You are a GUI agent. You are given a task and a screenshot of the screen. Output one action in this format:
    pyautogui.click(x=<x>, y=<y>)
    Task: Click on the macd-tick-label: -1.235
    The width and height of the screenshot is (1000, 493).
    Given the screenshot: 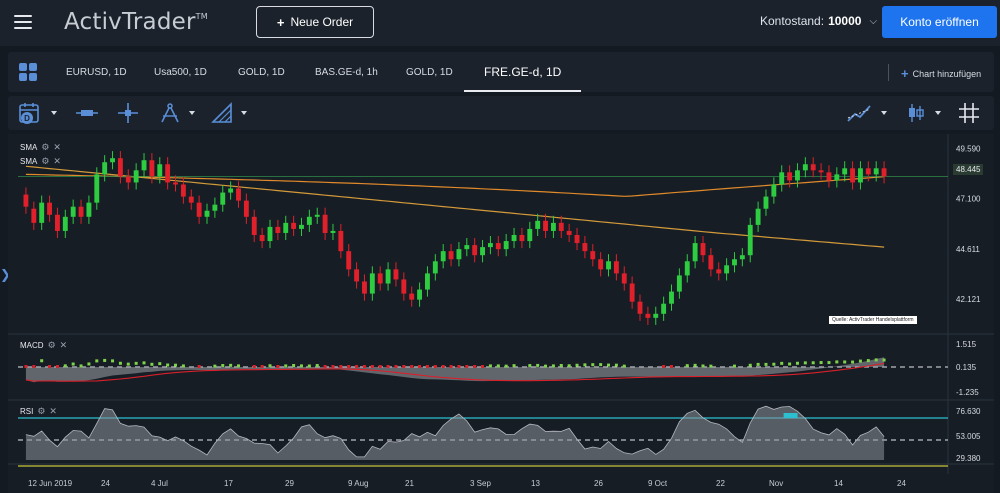 What is the action you would take?
    pyautogui.click(x=967, y=392)
    